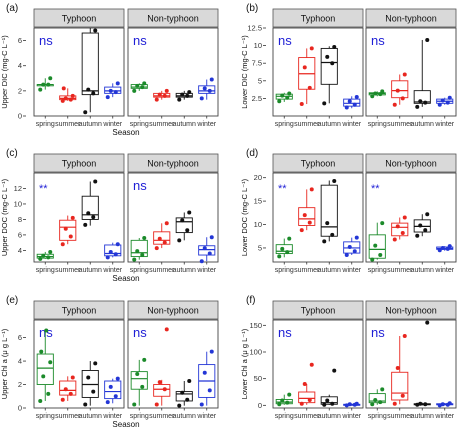  Describe the element at coordinates (20, 65) in the screenshot. I see `y-tick-label: 4` at that location.